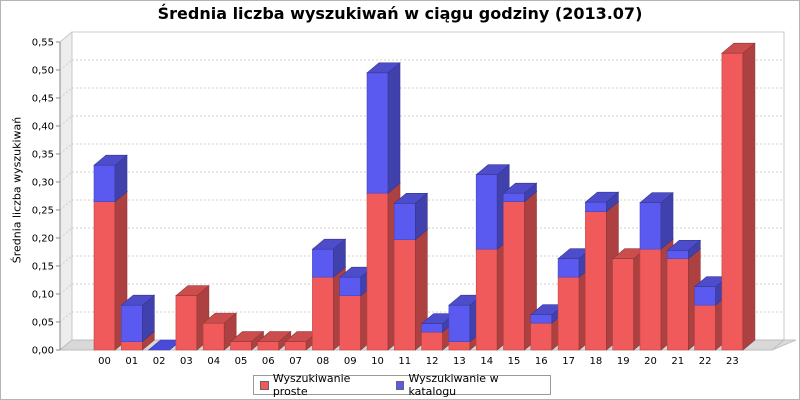  Describe the element at coordinates (241, 346) in the screenshot. I see `bar-05-series-1-front` at that location.